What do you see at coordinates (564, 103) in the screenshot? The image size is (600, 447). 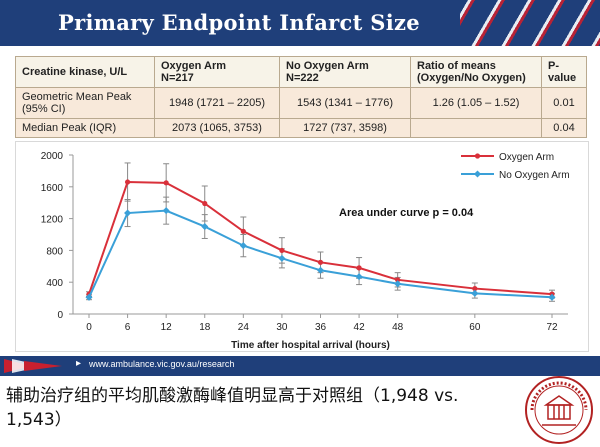 I see `table-cell: 0.01` at bounding box center [564, 103].